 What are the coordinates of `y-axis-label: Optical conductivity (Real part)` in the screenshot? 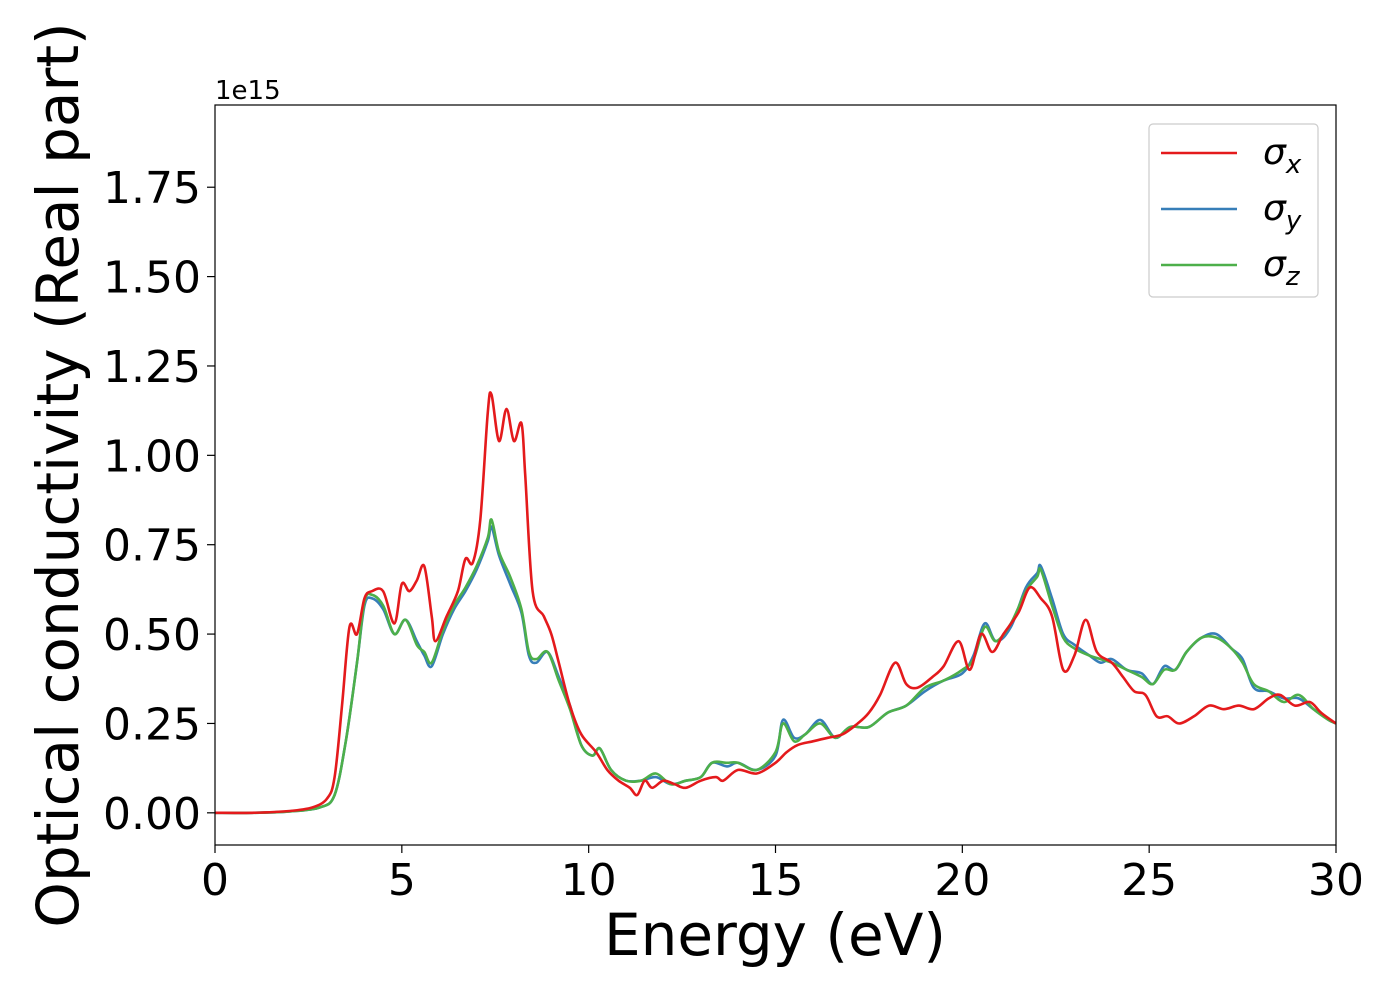 It's located at (58, 474).